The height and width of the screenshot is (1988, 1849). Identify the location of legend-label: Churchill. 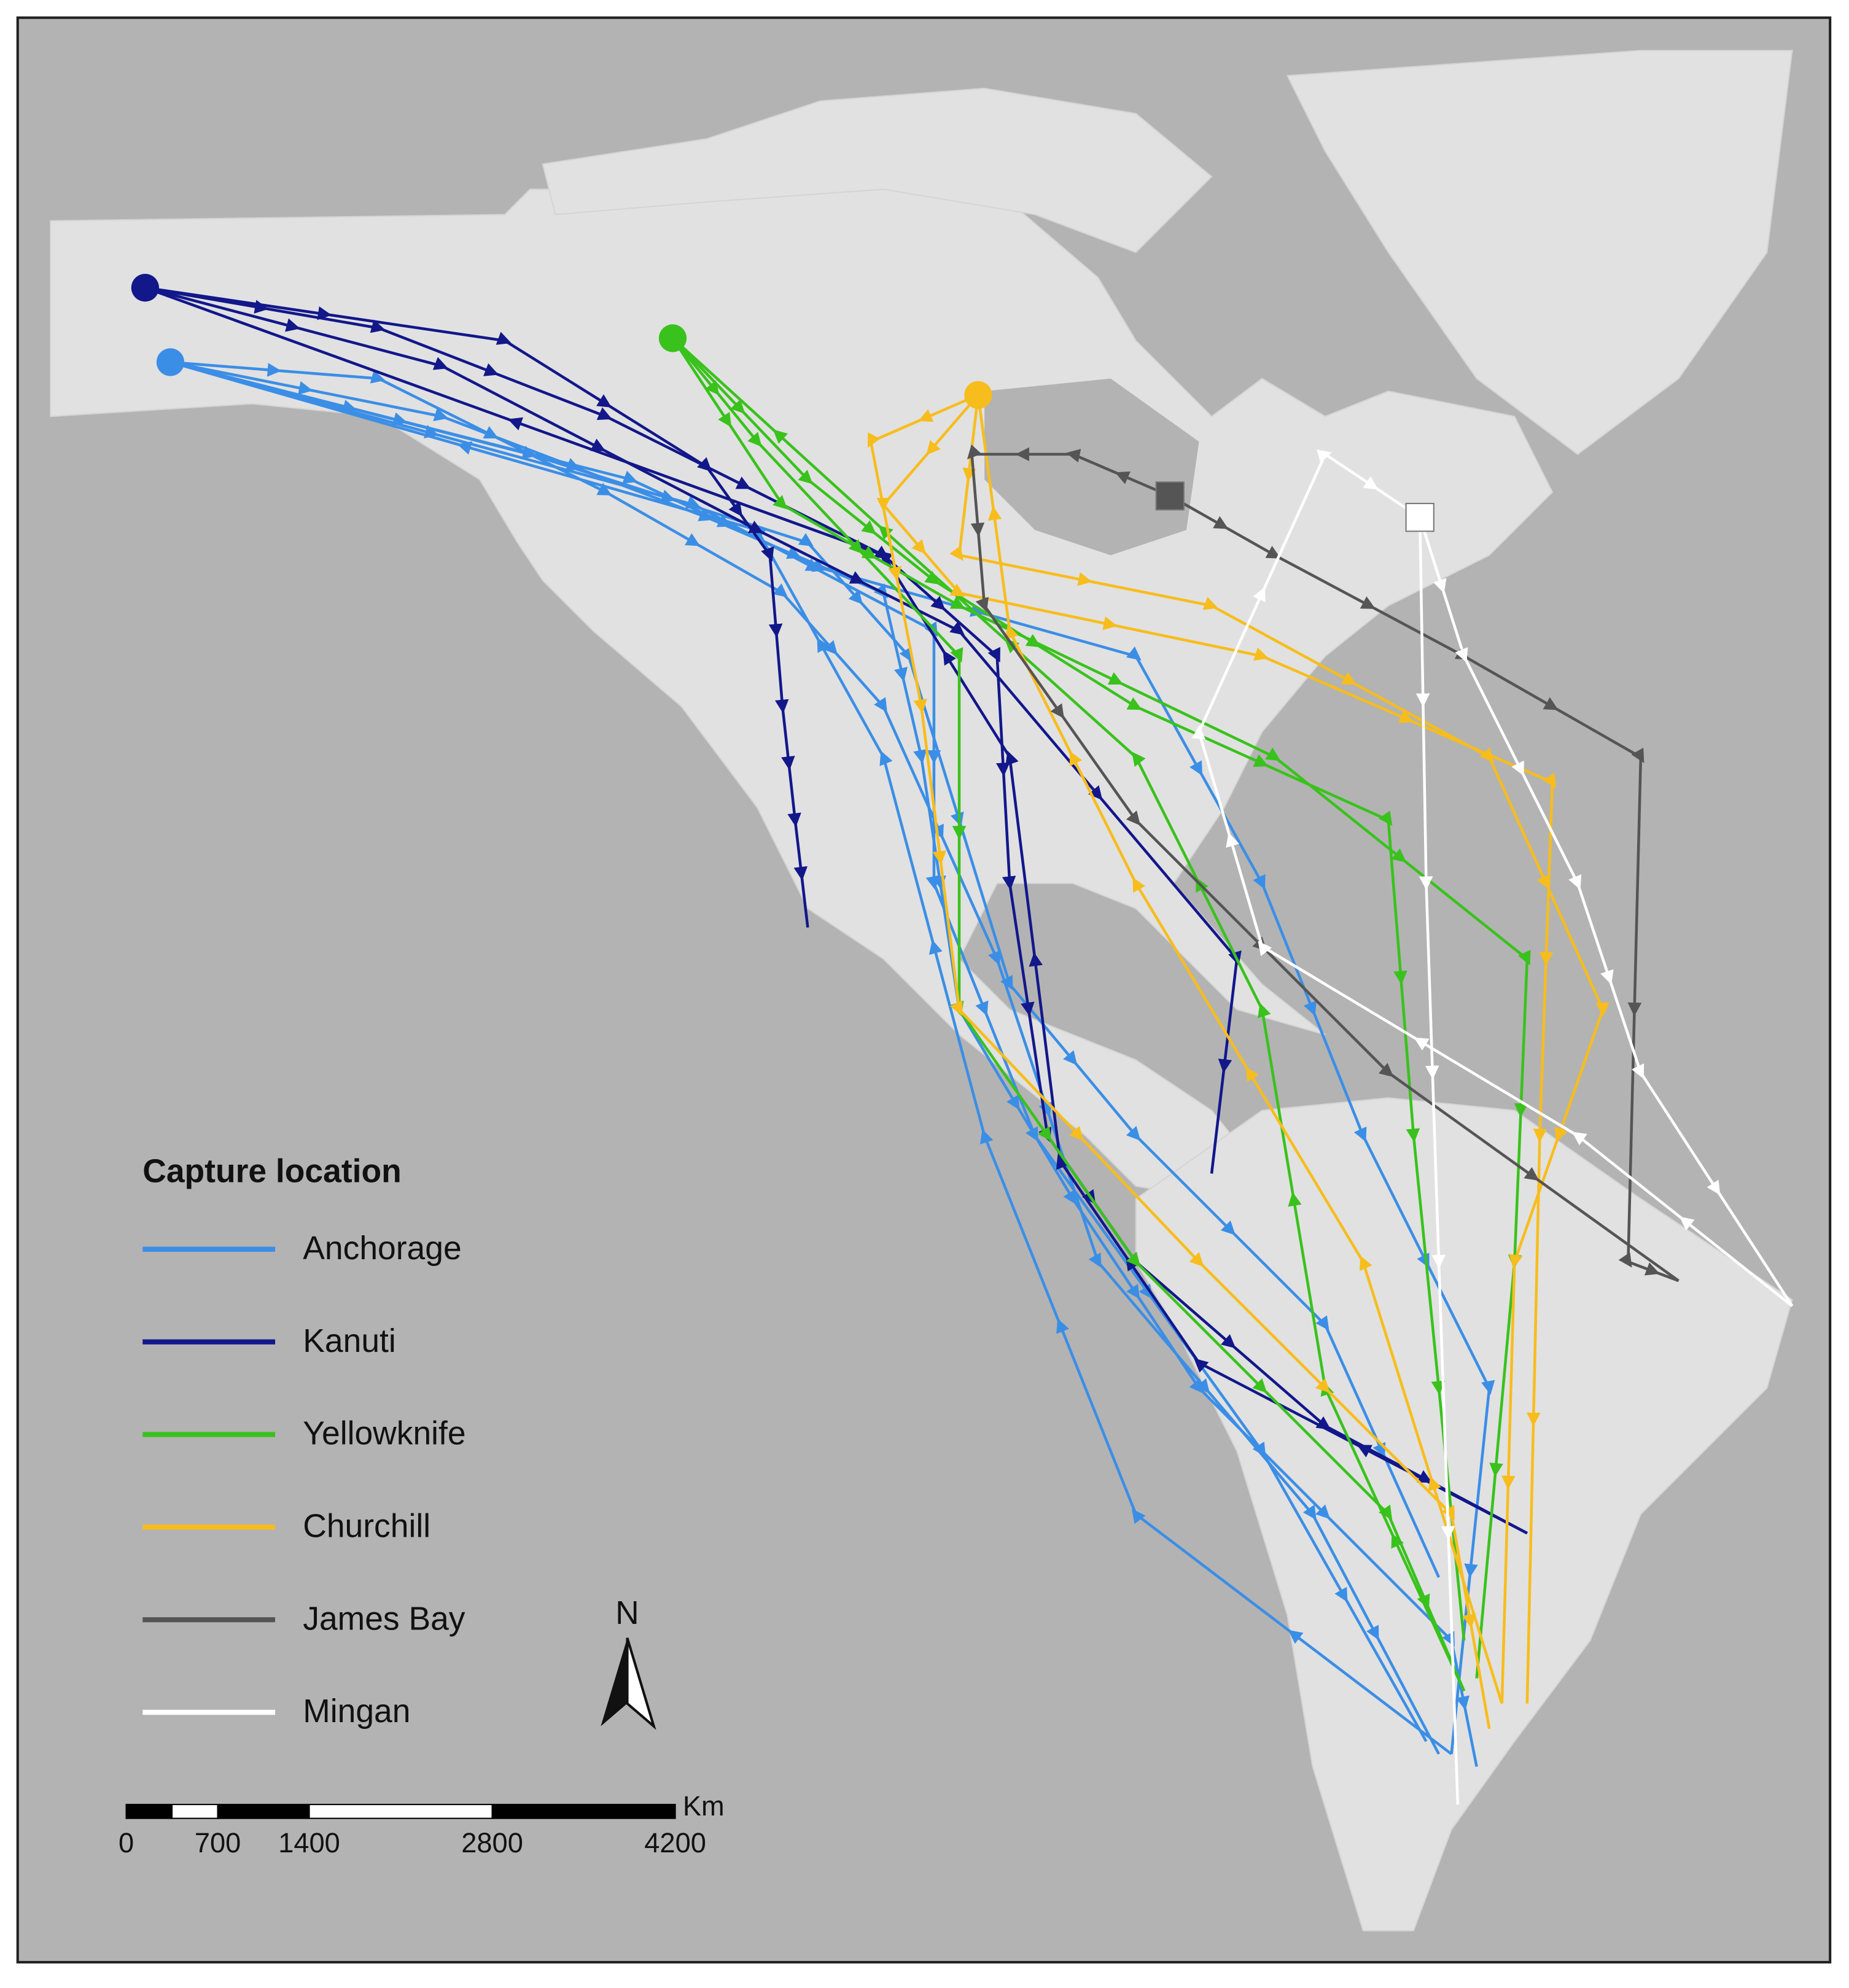
(366, 1526).